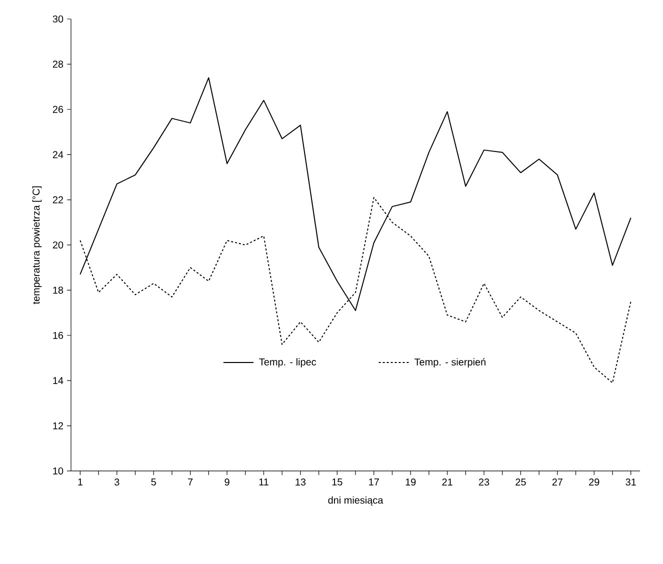  What do you see at coordinates (356, 501) in the screenshot?
I see `x-axis-title: dni miesiąca` at bounding box center [356, 501].